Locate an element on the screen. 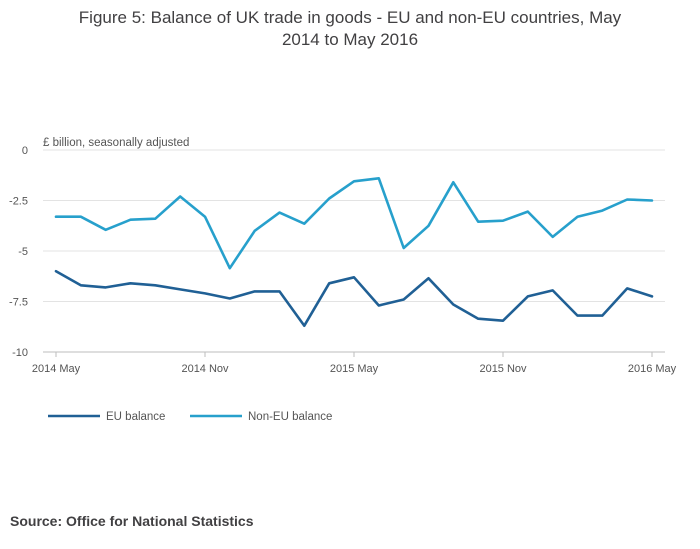  source-note: Source: Office for National Statistics is located at coordinates (132, 521).